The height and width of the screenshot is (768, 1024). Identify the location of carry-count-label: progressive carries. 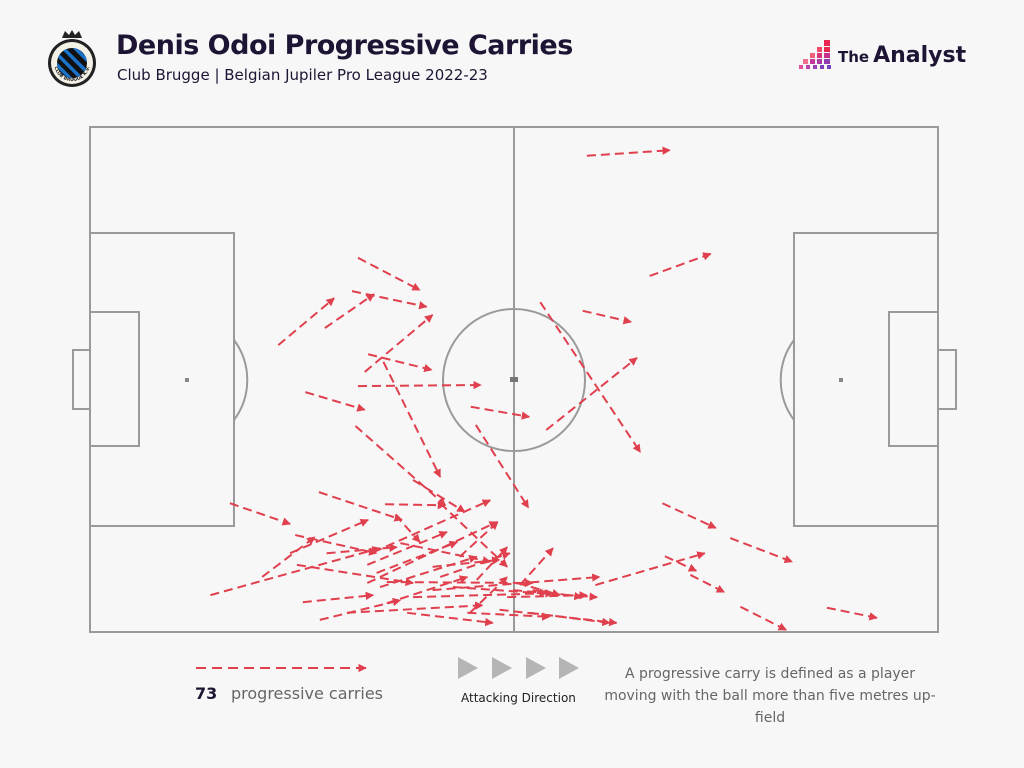
(307, 693).